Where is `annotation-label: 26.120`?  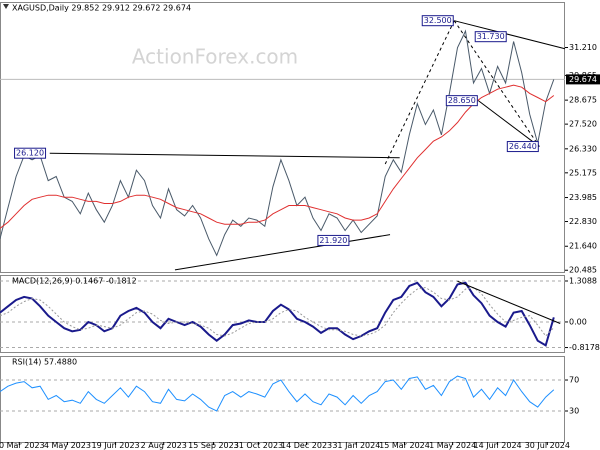
annotation-label: 26.120 is located at coordinates (30, 153).